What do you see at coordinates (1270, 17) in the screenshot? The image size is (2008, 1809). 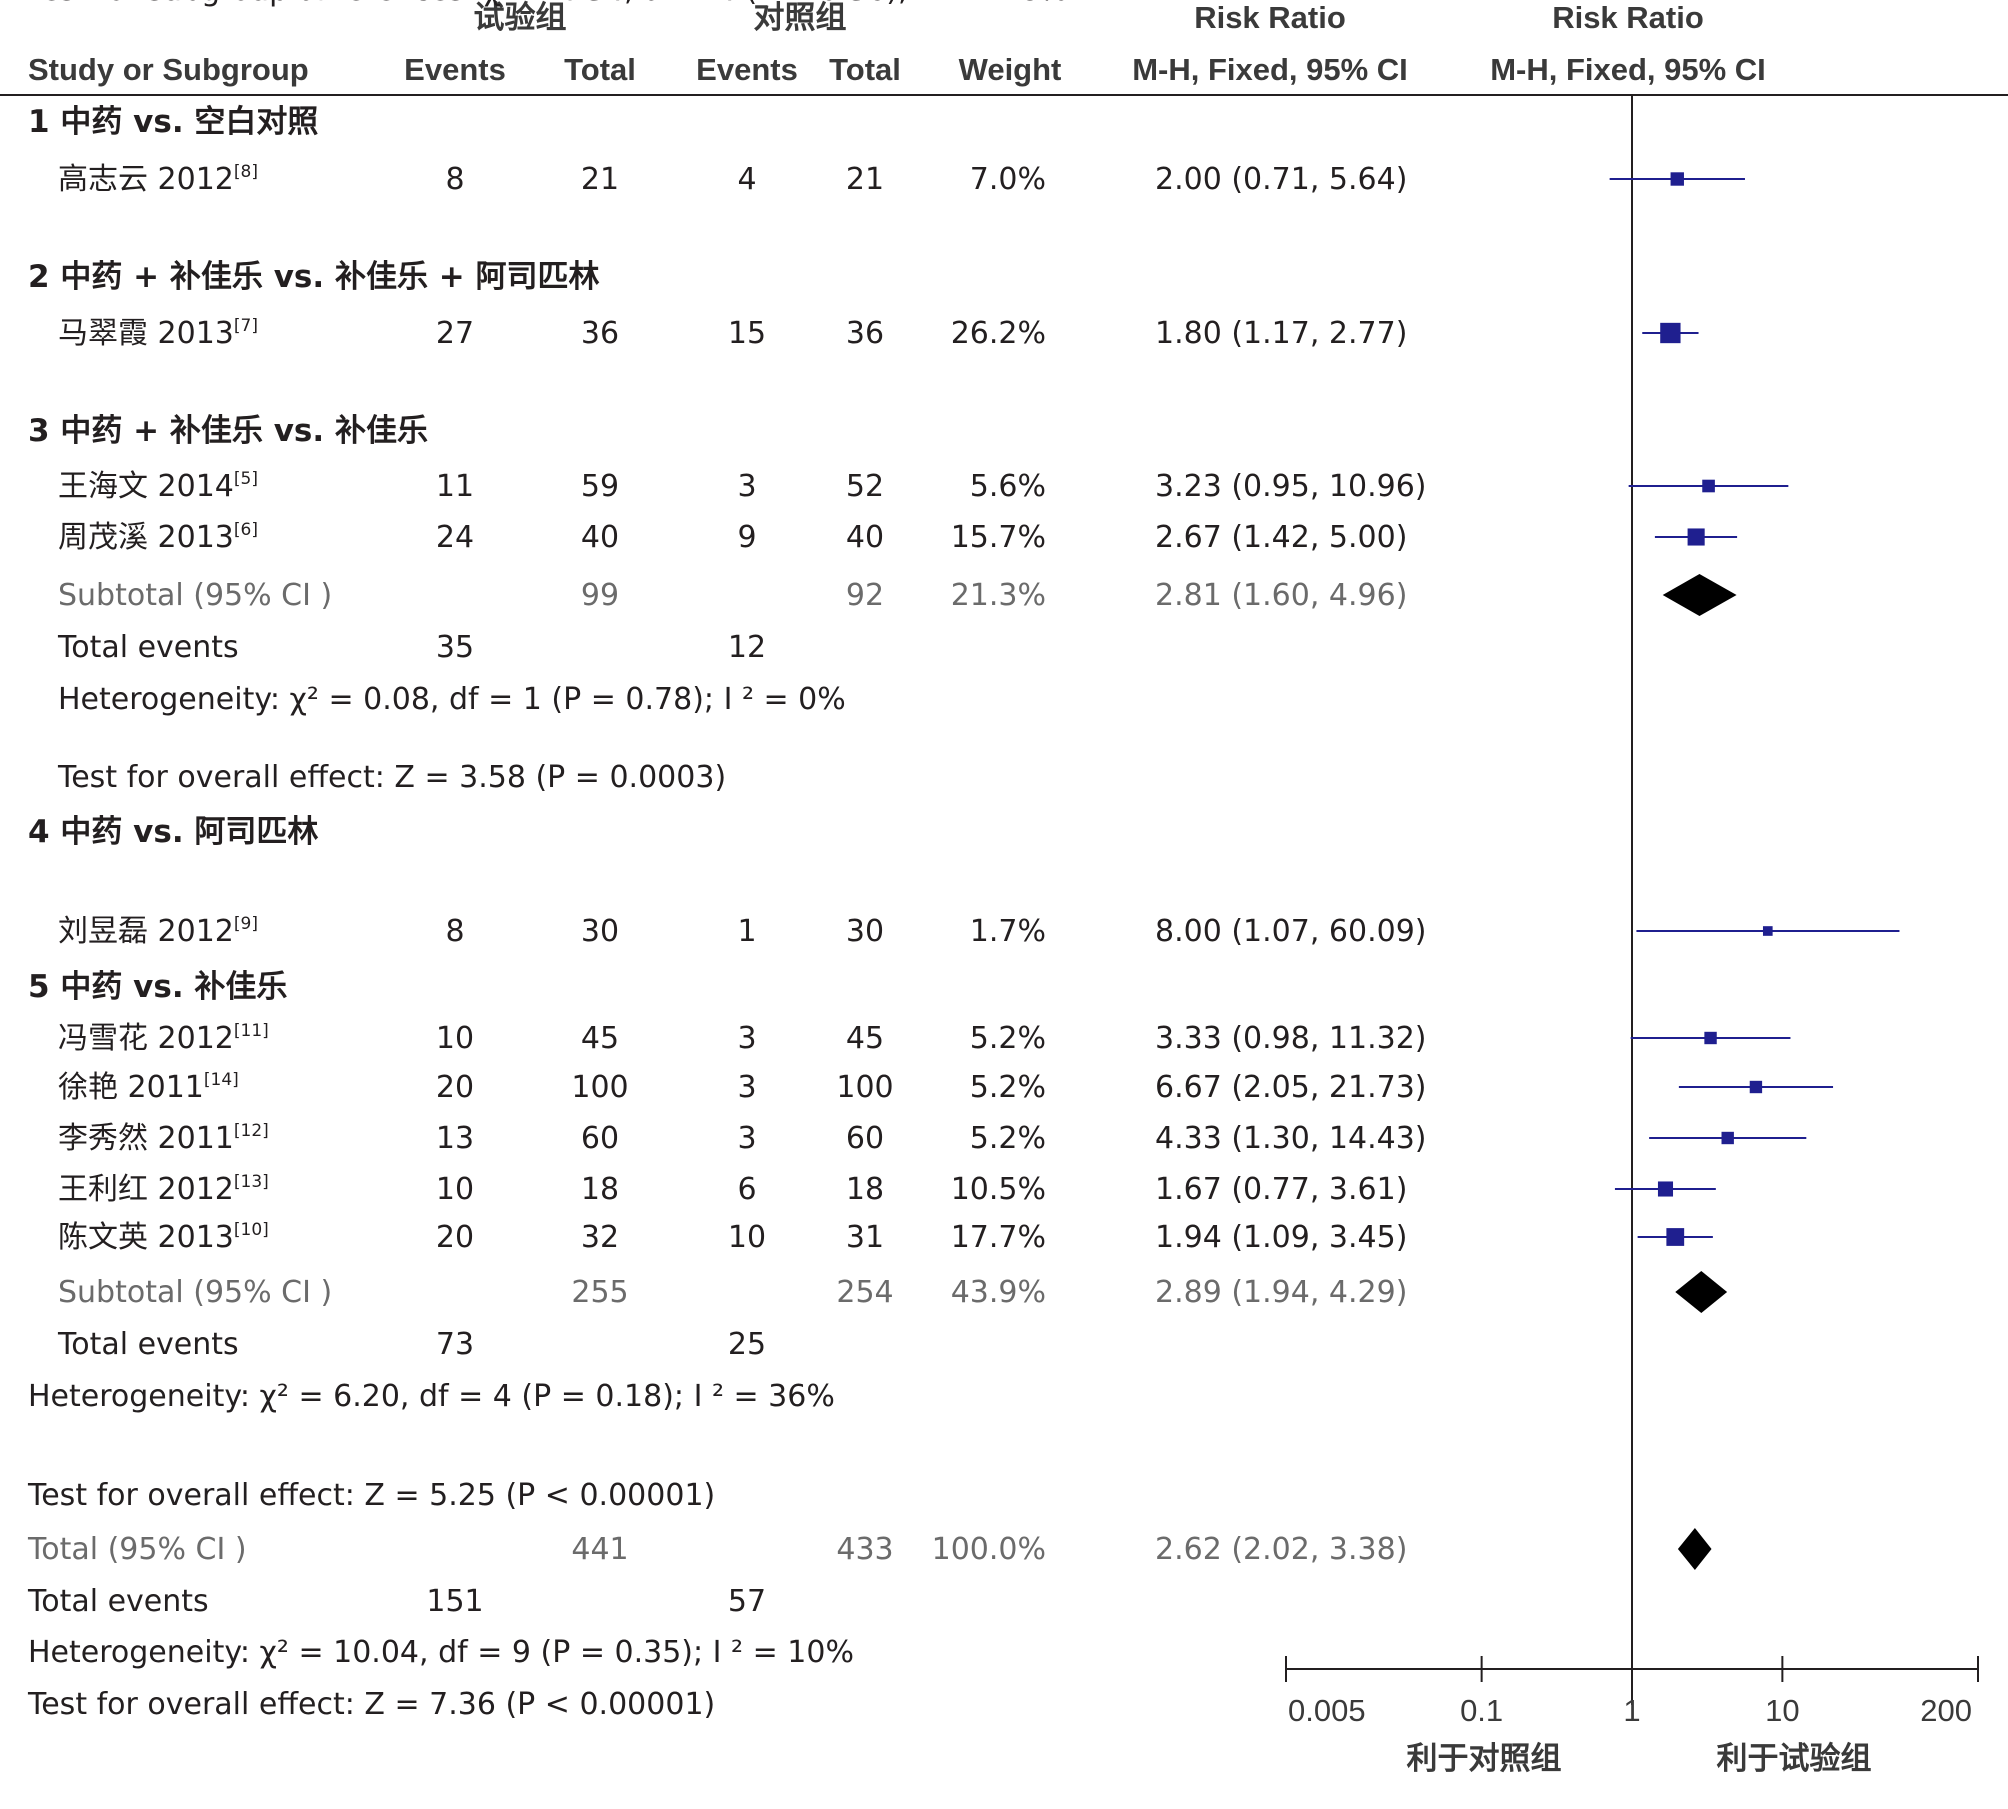 I see `header-rr-title-1: Risk Ratio` at bounding box center [1270, 17].